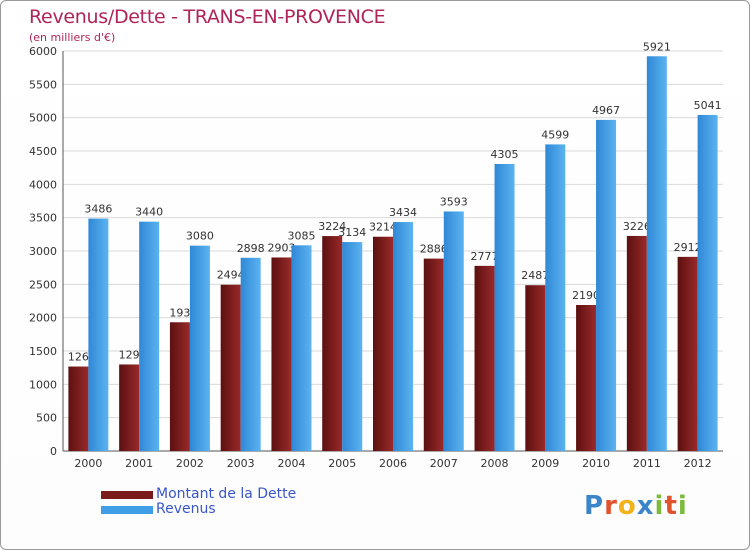 The image size is (750, 550). Describe the element at coordinates (342, 463) in the screenshot. I see `x-tick-label: 2005` at that location.